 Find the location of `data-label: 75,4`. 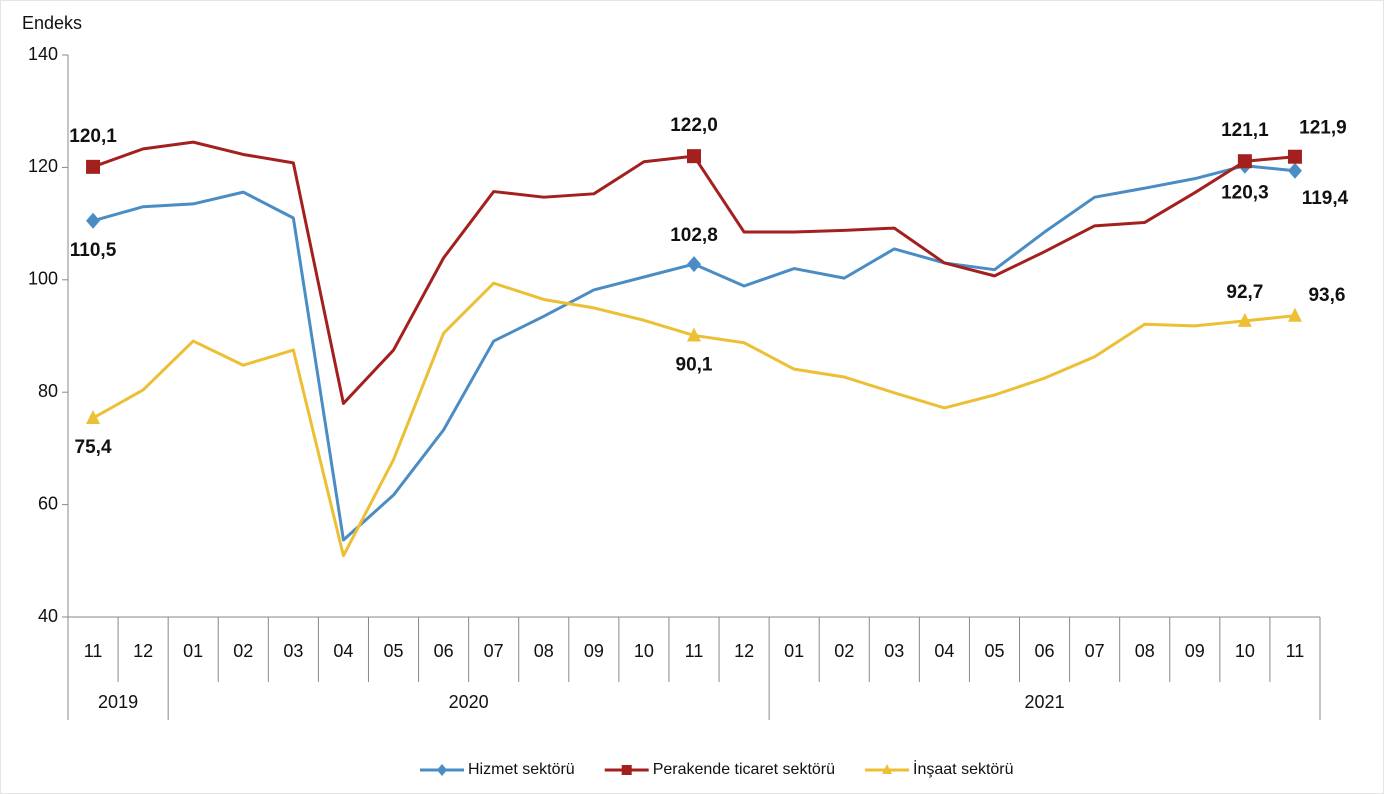

data-label: 75,4 is located at coordinates (93, 447).